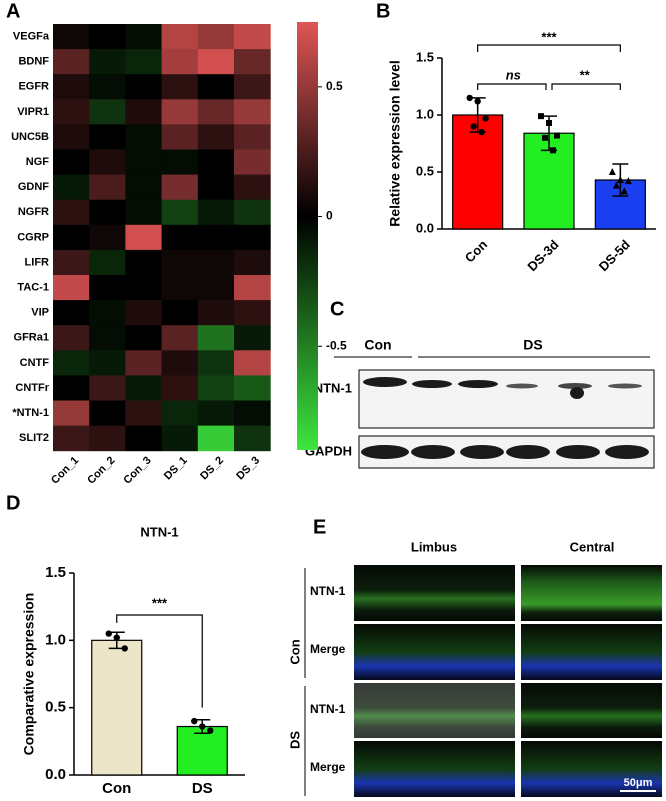 Image resolution: width=666 pixels, height=801 pixels. What do you see at coordinates (202, 788) in the screenshot?
I see `x-tick-label: DS` at bounding box center [202, 788].